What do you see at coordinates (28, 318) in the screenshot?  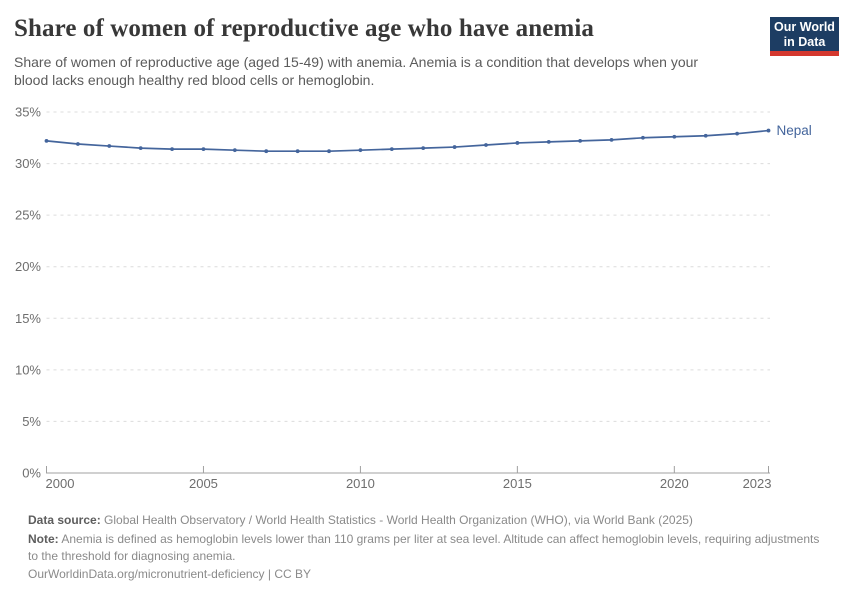 I see `y-axis-tick-label: 15%` at bounding box center [28, 318].